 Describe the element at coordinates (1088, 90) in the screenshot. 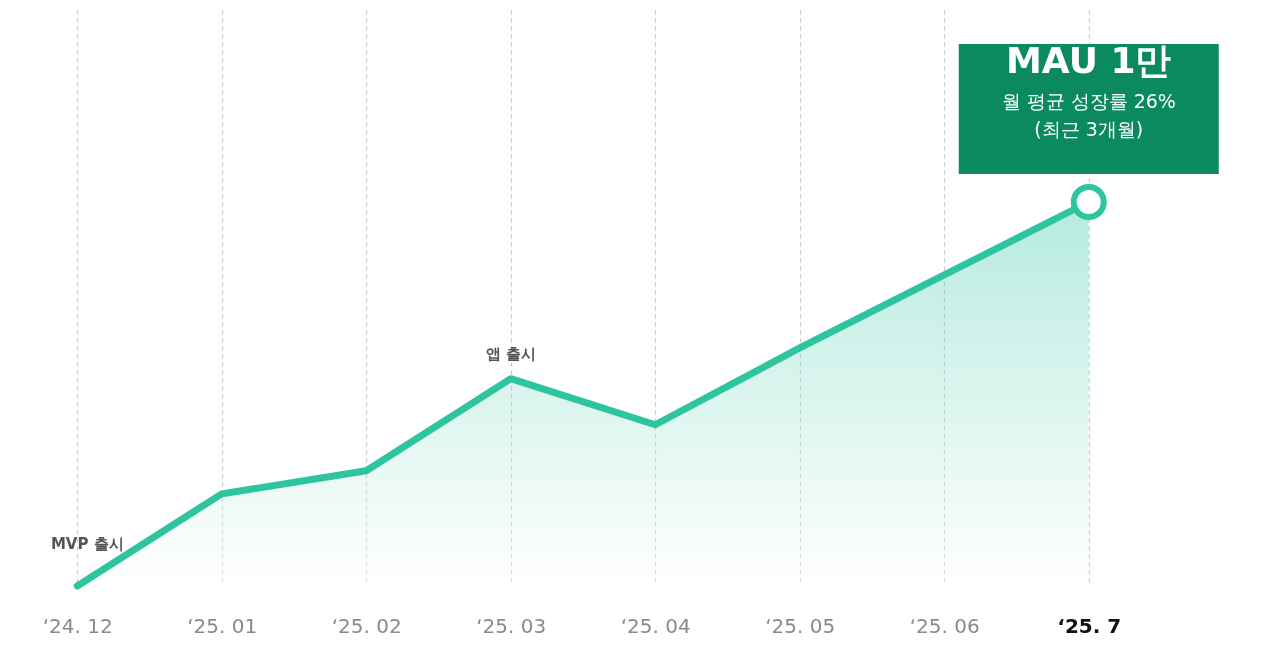

I see `annotation: MAU 1만 월 평균 성장률 26% (최근 3개월)` at that location.